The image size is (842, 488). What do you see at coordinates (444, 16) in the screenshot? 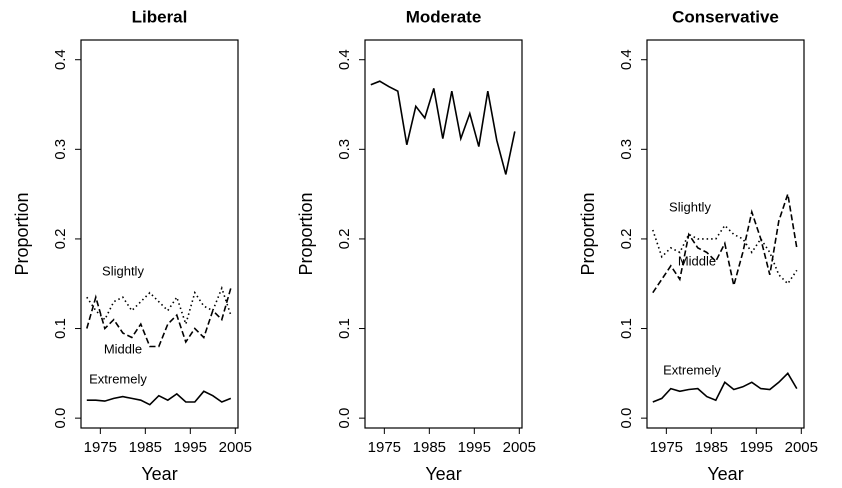
I see `panel-title: Moderate` at bounding box center [444, 16].